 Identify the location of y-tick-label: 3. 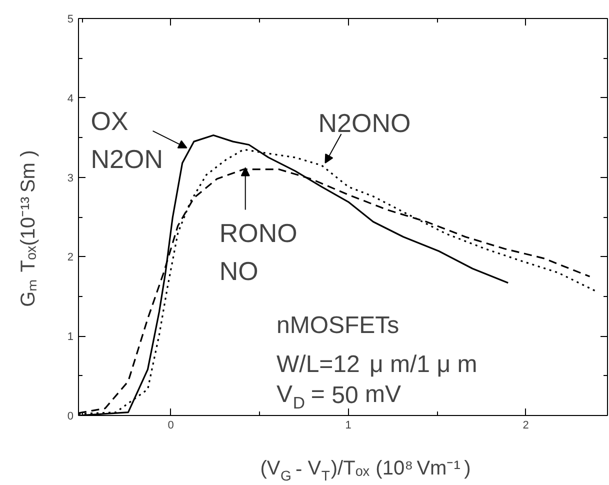
(70, 178).